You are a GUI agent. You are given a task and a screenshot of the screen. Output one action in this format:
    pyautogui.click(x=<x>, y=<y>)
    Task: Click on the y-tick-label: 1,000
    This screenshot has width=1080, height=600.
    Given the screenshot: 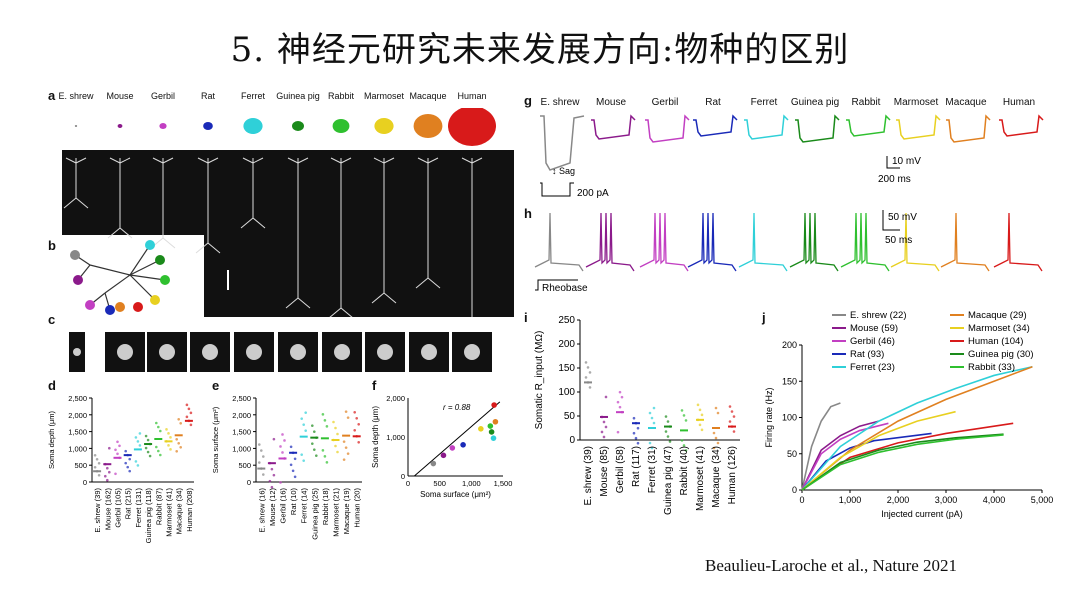 What is the action you would take?
    pyautogui.click(x=395, y=437)
    